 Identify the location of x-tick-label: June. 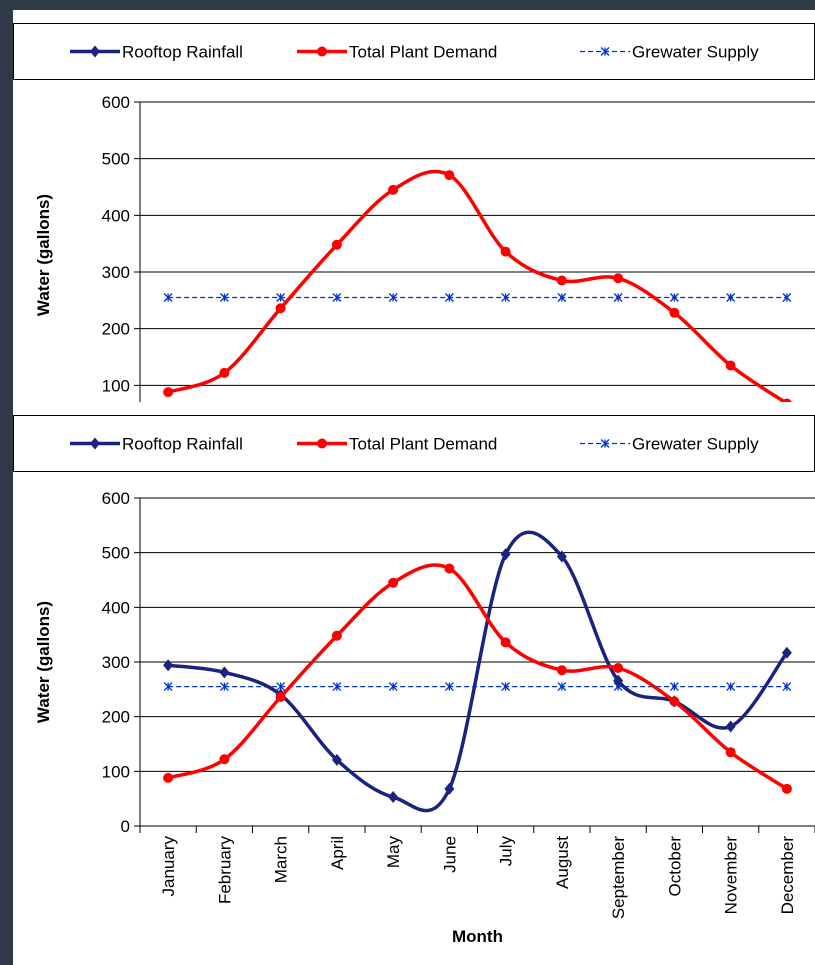
(449, 854).